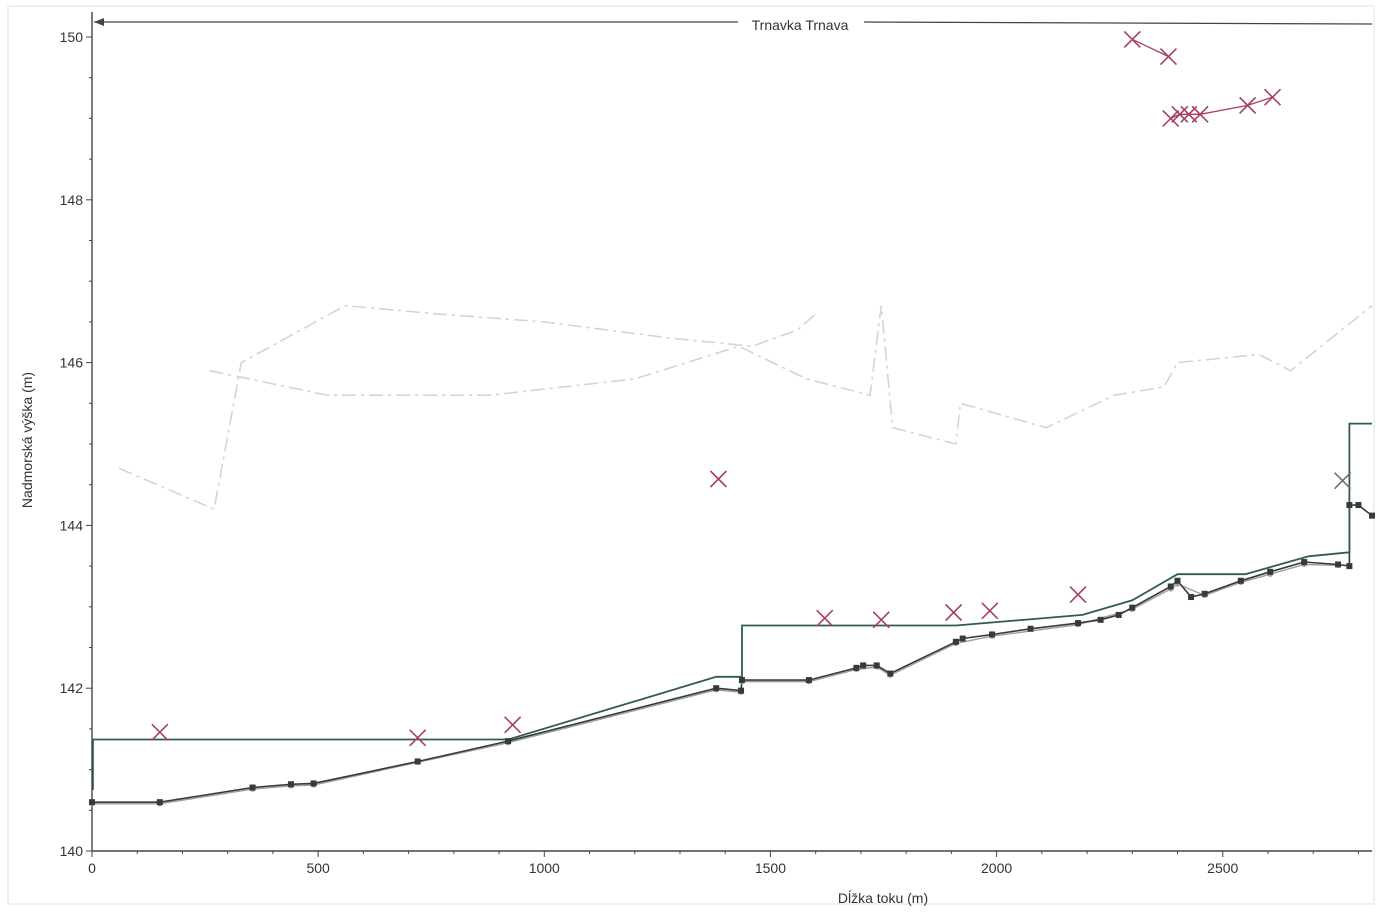 The image size is (1381, 915). What do you see at coordinates (1150, 48) in the screenshot?
I see `marker-link-line` at bounding box center [1150, 48].